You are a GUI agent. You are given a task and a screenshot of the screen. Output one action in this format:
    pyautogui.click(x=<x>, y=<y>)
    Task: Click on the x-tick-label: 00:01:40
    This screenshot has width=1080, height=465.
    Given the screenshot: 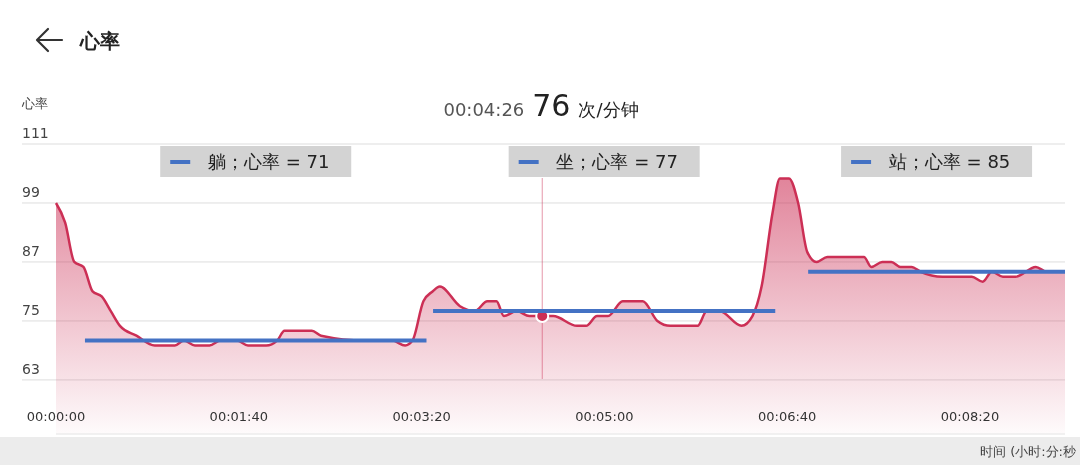 What is the action you would take?
    pyautogui.click(x=238, y=416)
    